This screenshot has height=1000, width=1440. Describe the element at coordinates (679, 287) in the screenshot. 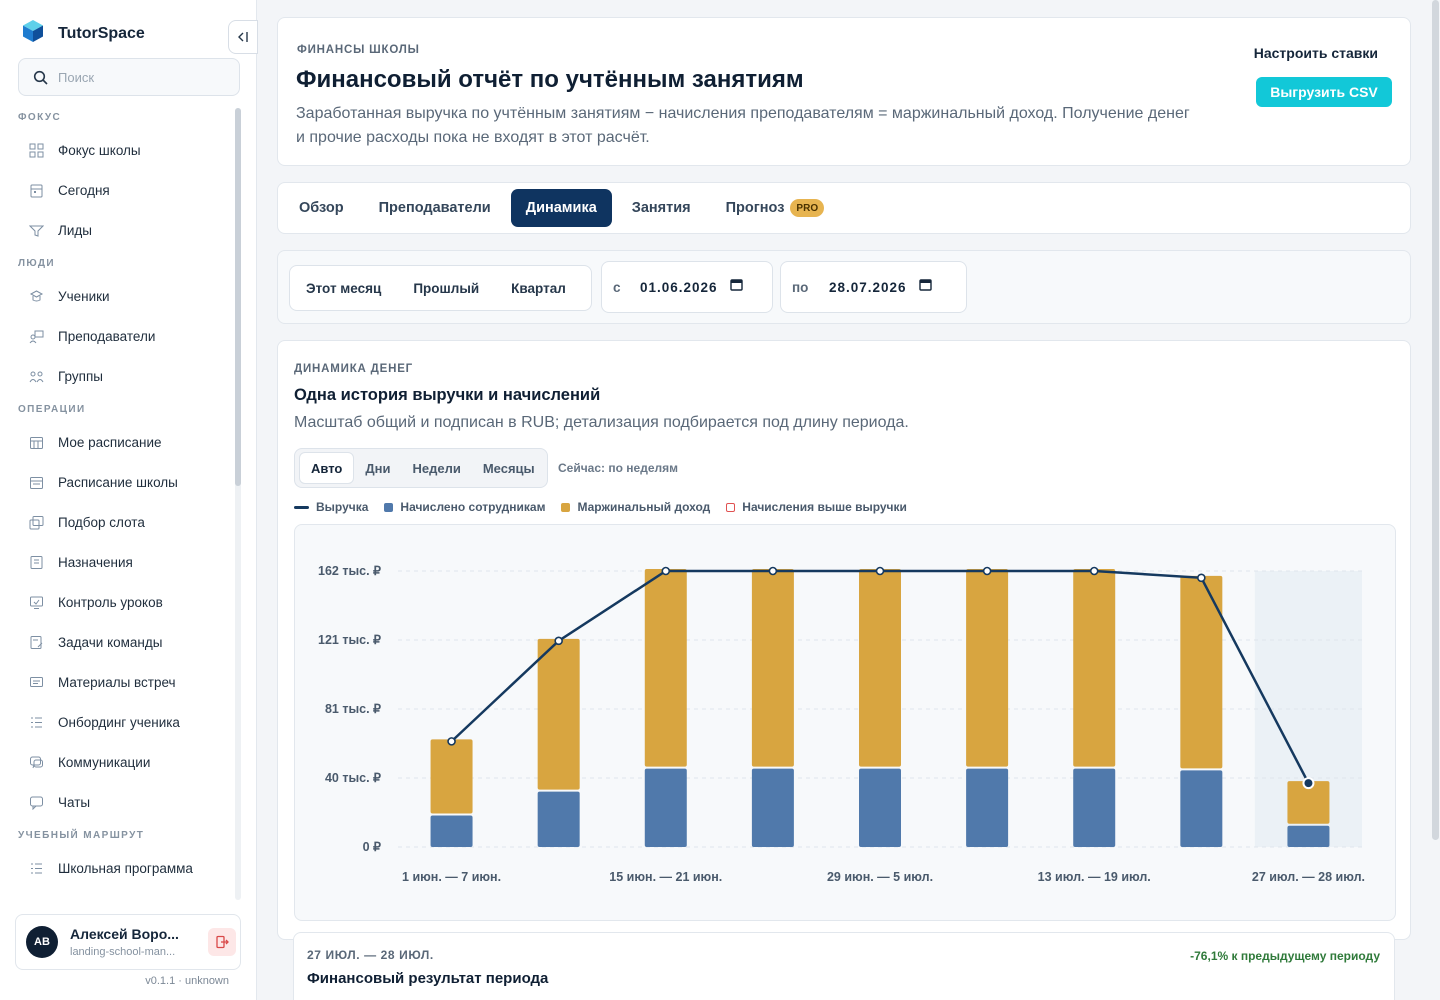

I see `date-from-value: 01.06.2026` at that location.